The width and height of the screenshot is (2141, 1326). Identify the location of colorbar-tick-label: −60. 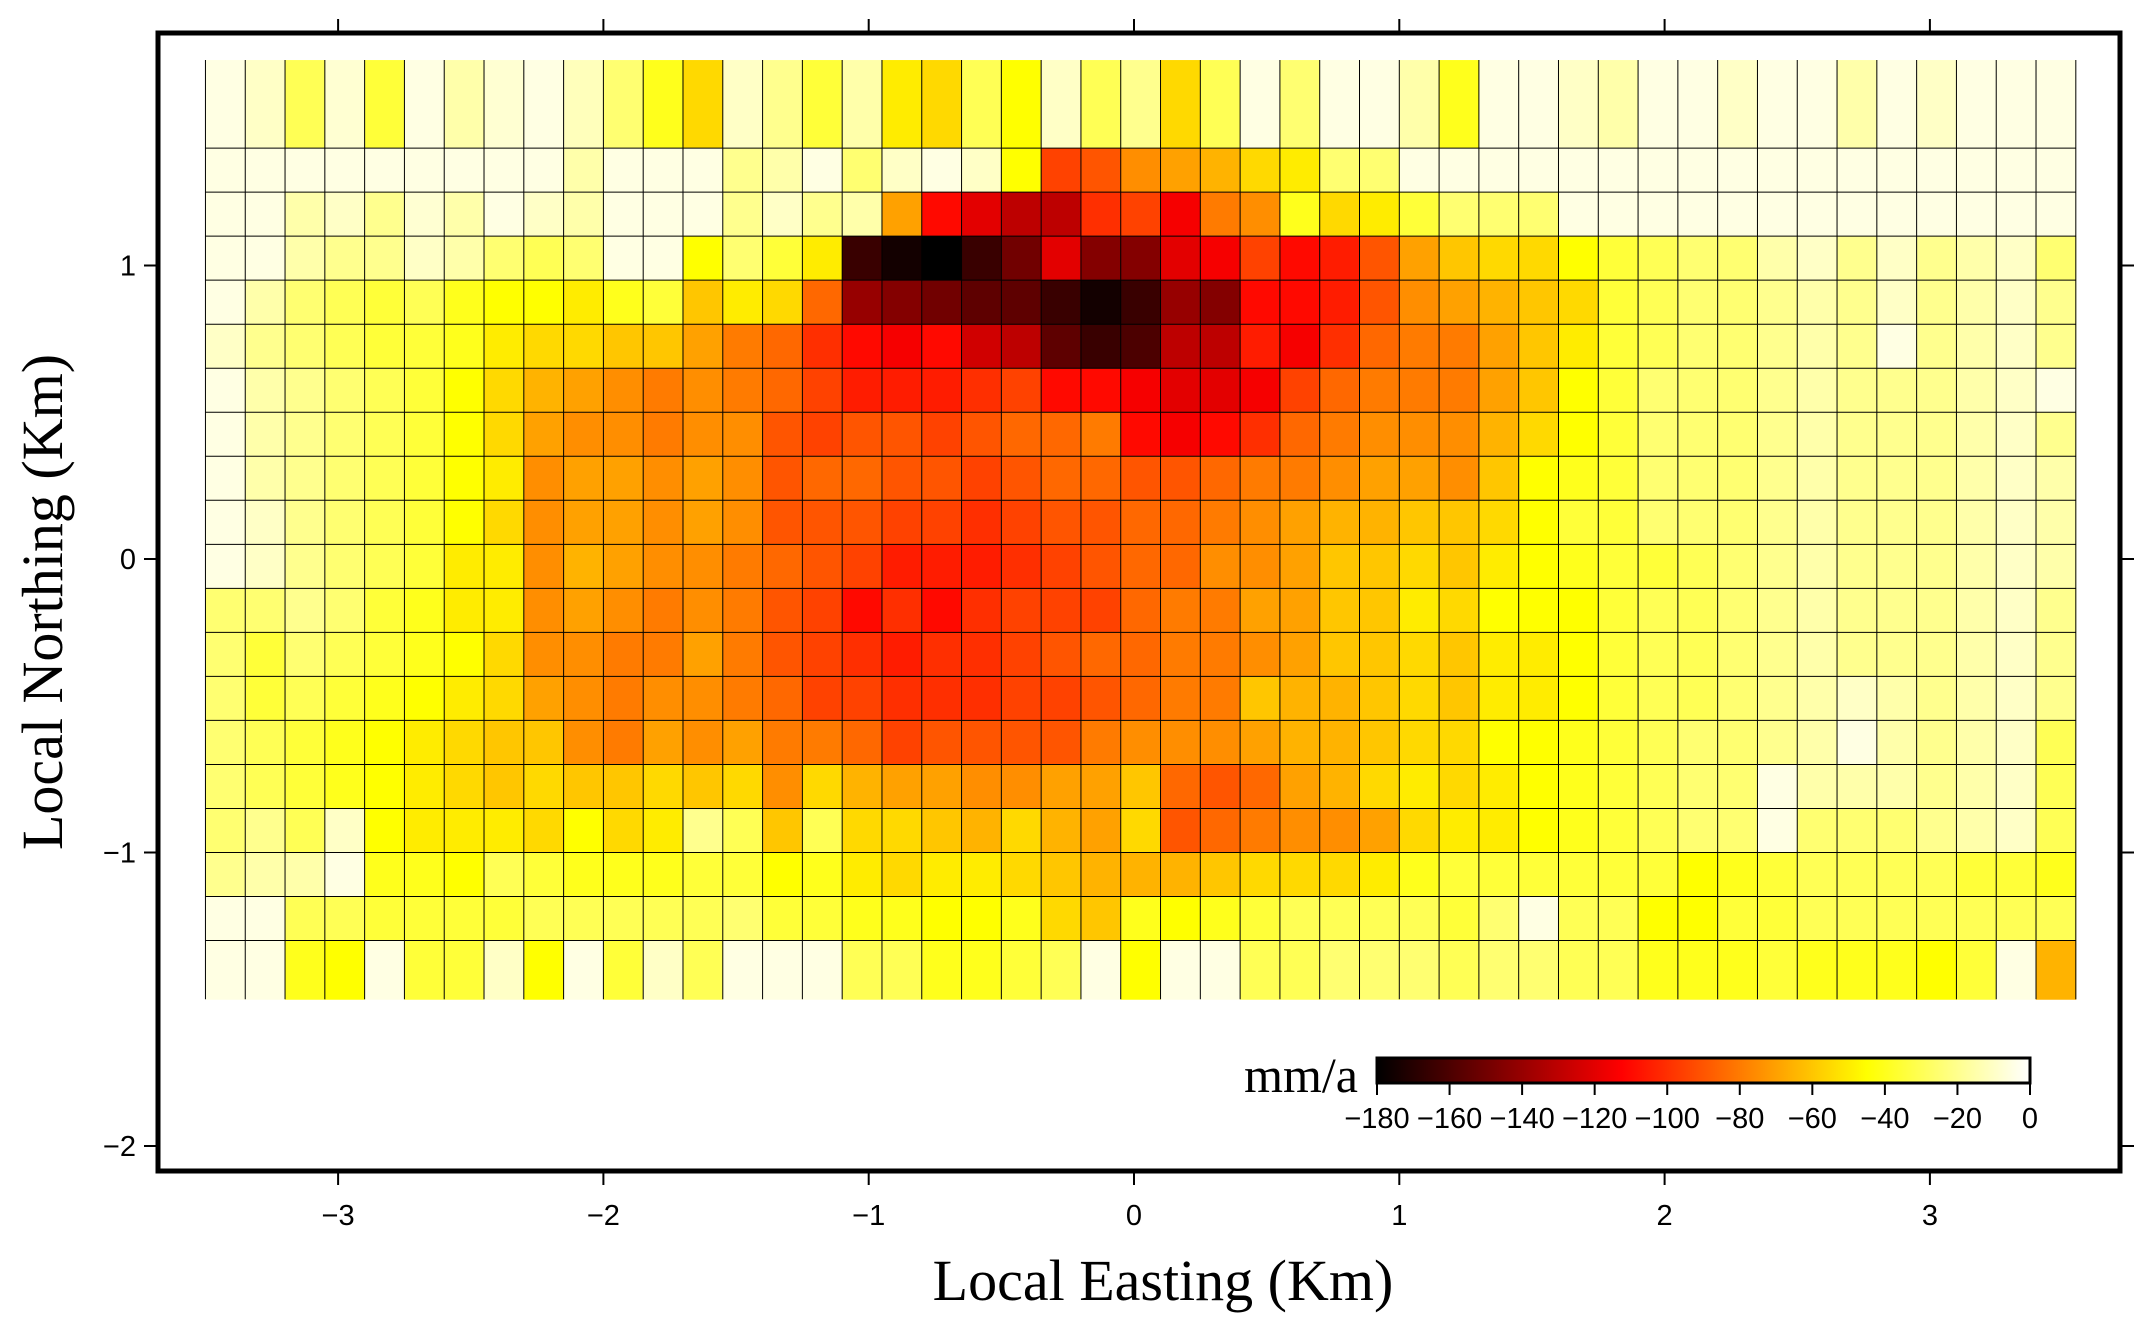
(1812, 1119).